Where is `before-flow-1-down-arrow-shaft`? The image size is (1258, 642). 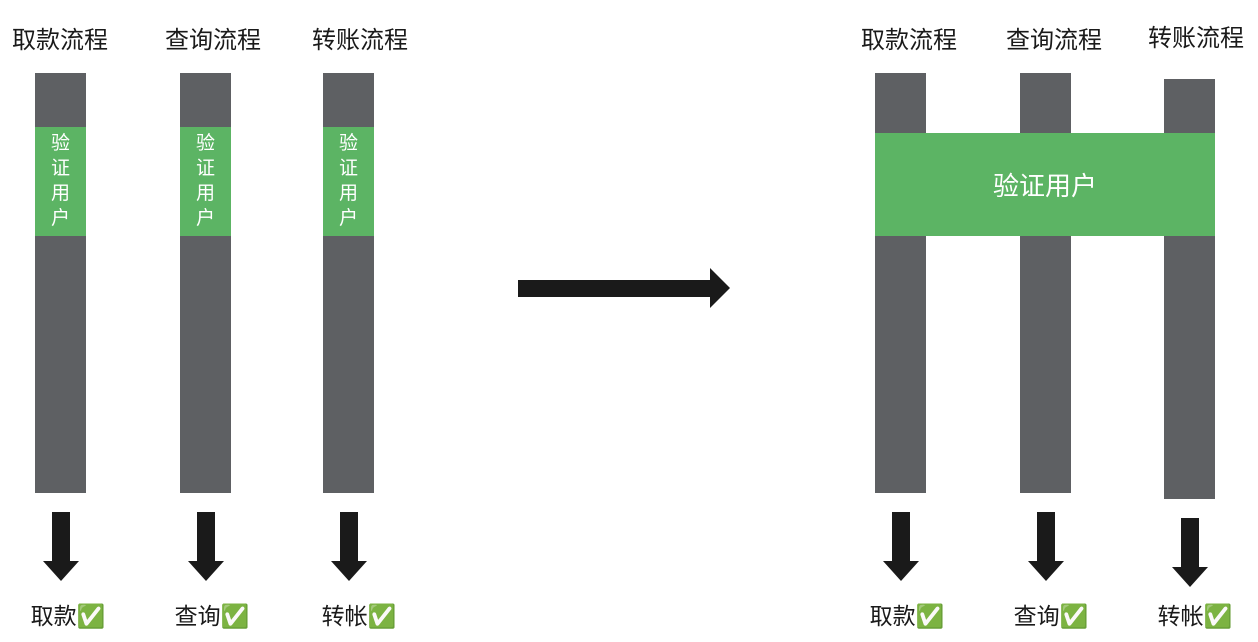
before-flow-1-down-arrow-shaft is located at coordinates (61, 537).